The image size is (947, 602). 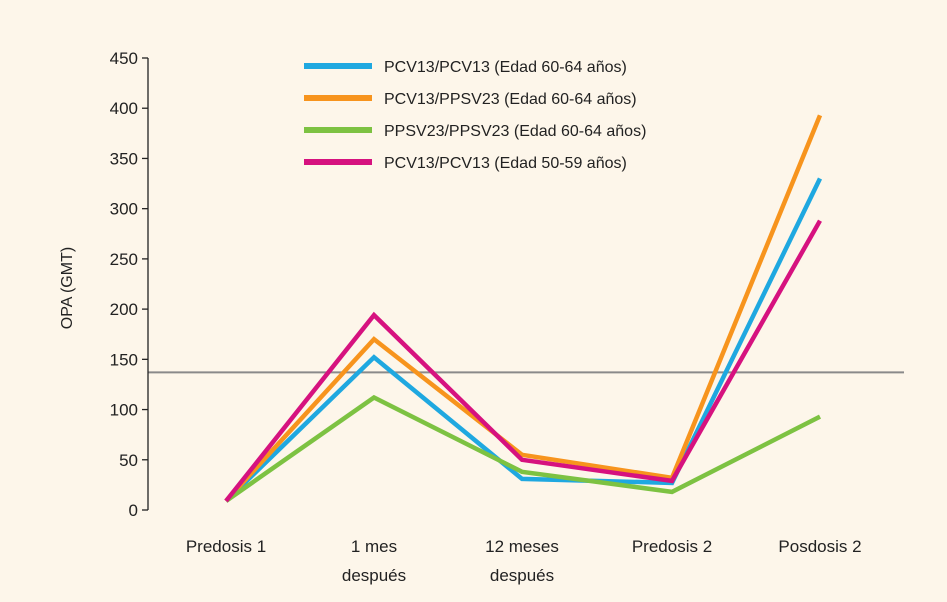 What do you see at coordinates (124, 359) in the screenshot?
I see `y-tick-label: 150` at bounding box center [124, 359].